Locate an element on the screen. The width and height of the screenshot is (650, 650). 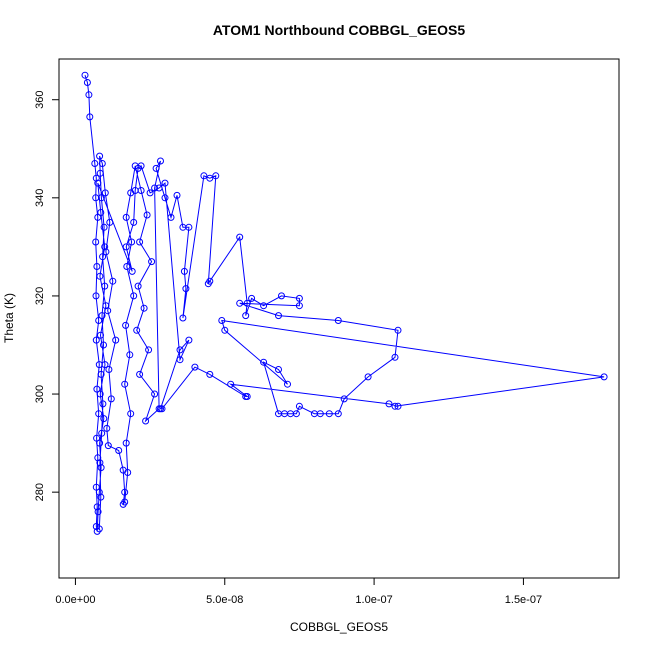
x-tick-label: 0.0e+00 is located at coordinates (75, 600).